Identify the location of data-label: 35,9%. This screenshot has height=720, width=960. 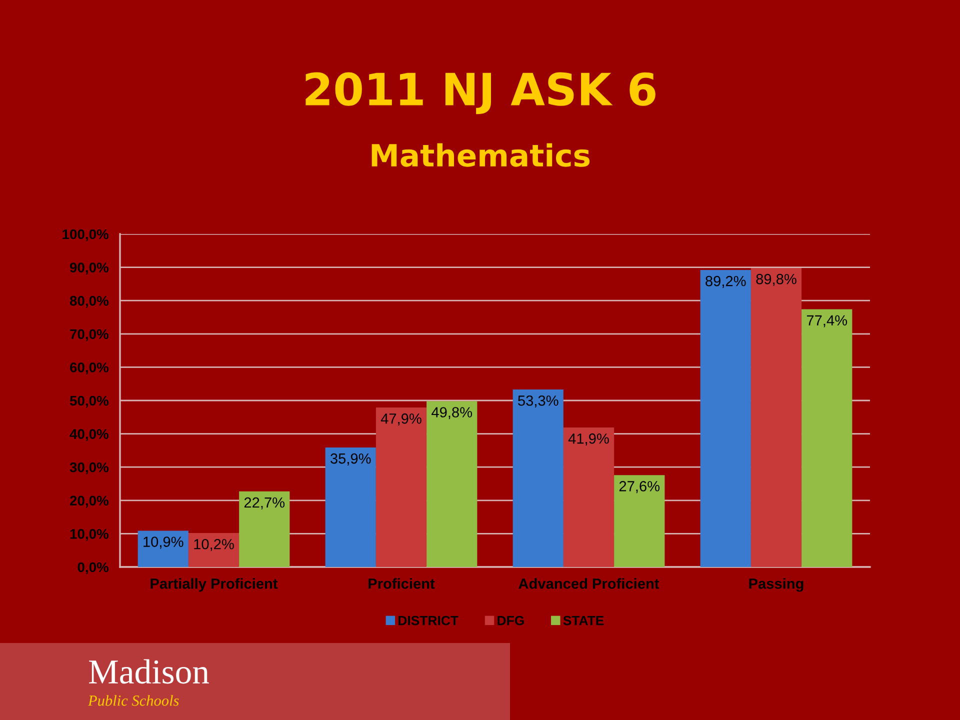
(350, 459).